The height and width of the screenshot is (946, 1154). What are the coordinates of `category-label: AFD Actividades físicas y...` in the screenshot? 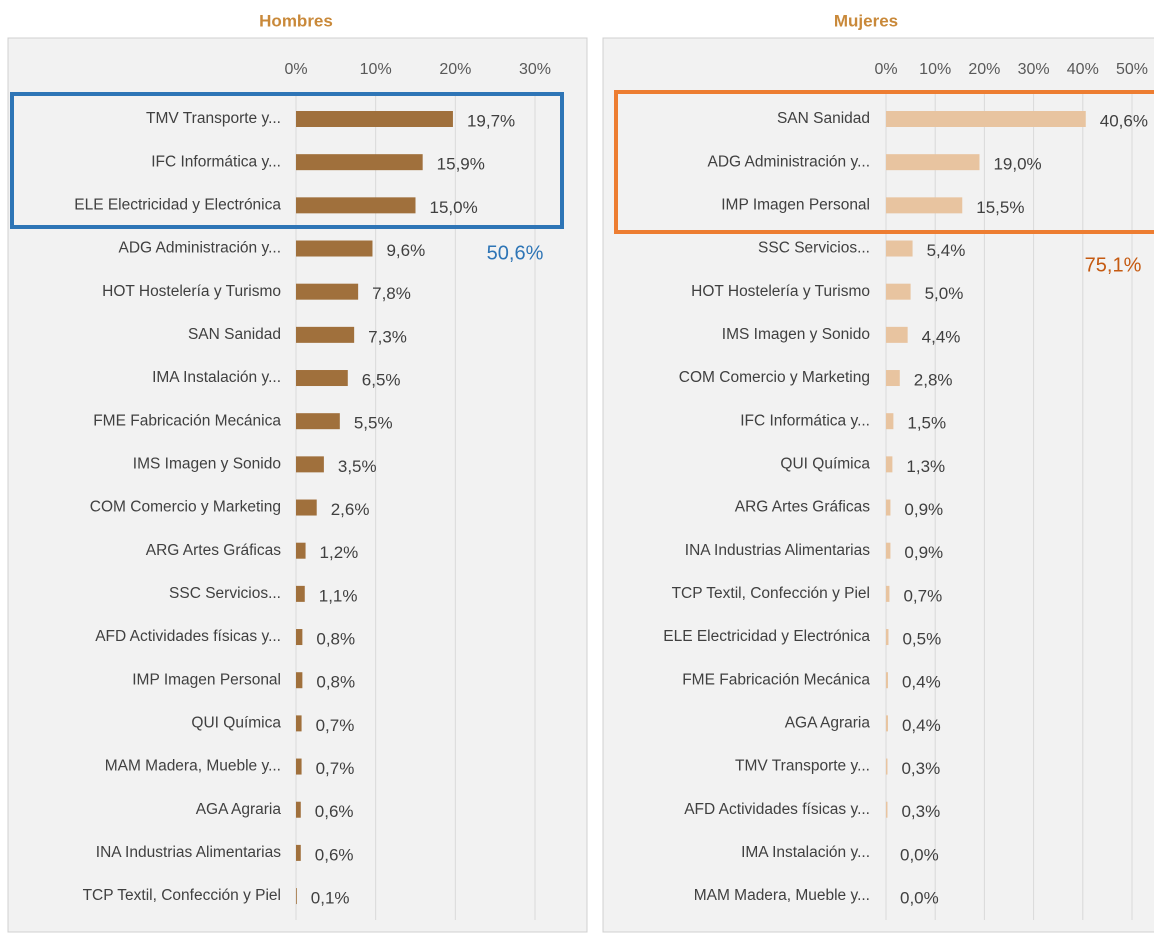 It's located at (777, 809).